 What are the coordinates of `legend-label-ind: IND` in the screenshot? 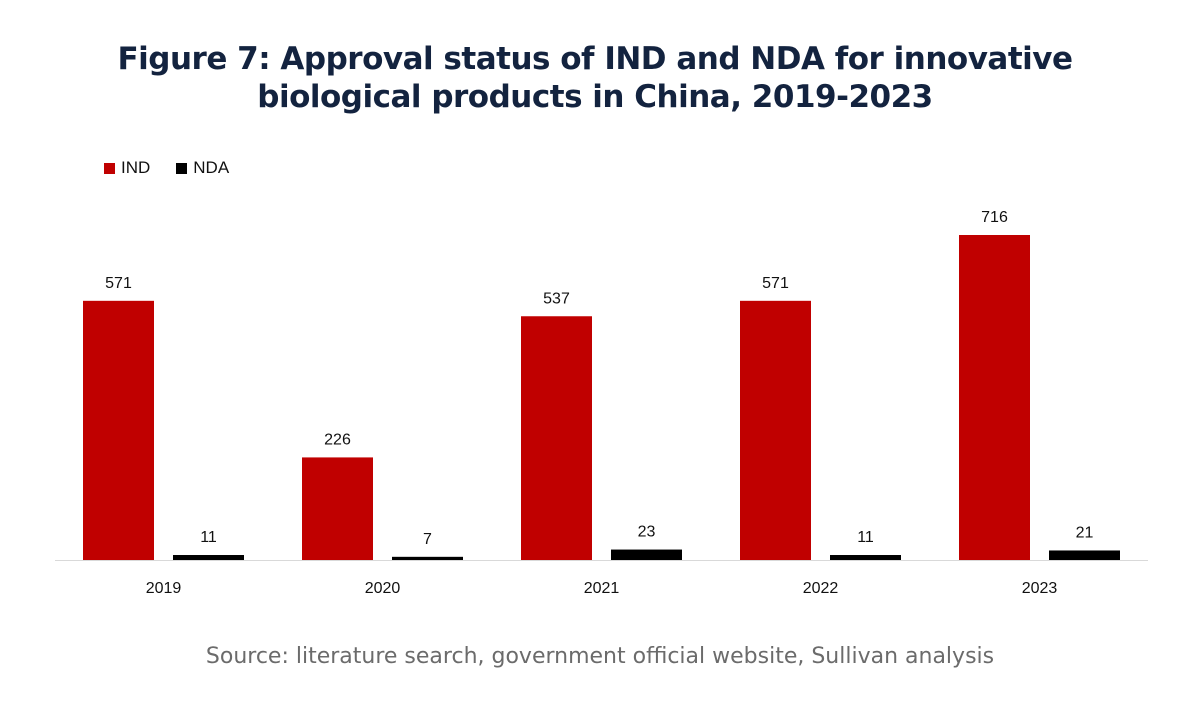 It's located at (136, 167).